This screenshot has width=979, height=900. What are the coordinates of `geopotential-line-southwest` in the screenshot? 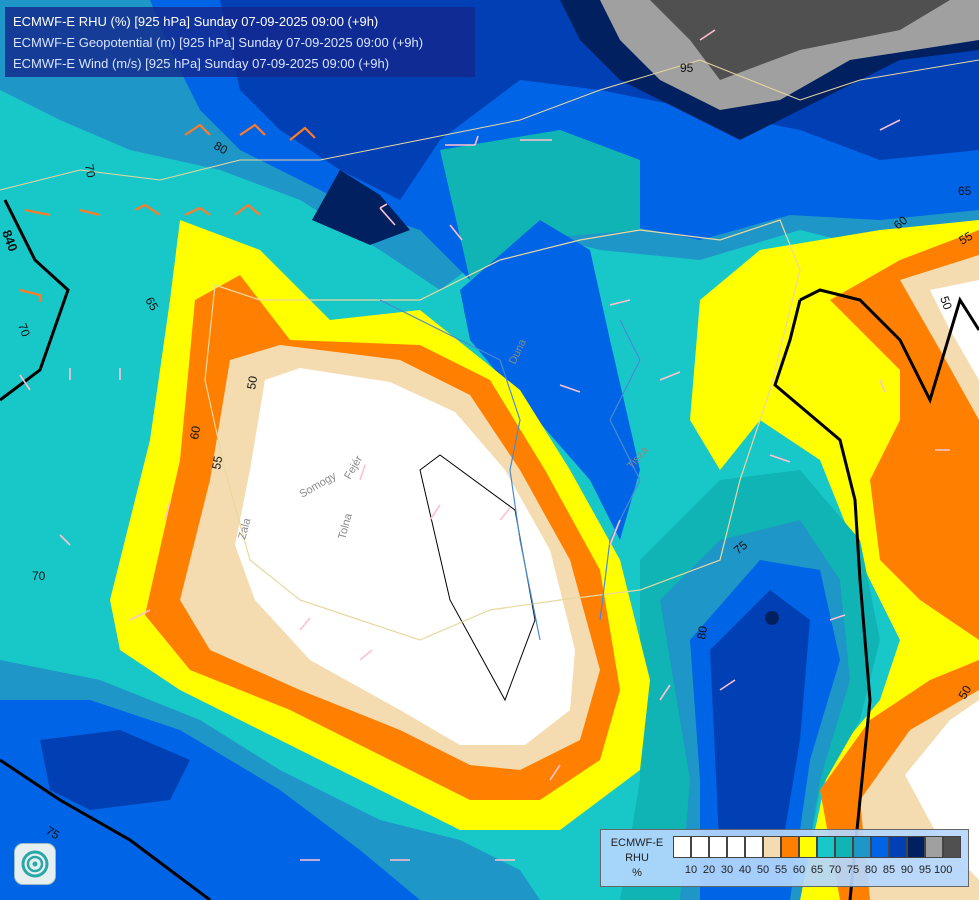 It's located at (105, 829).